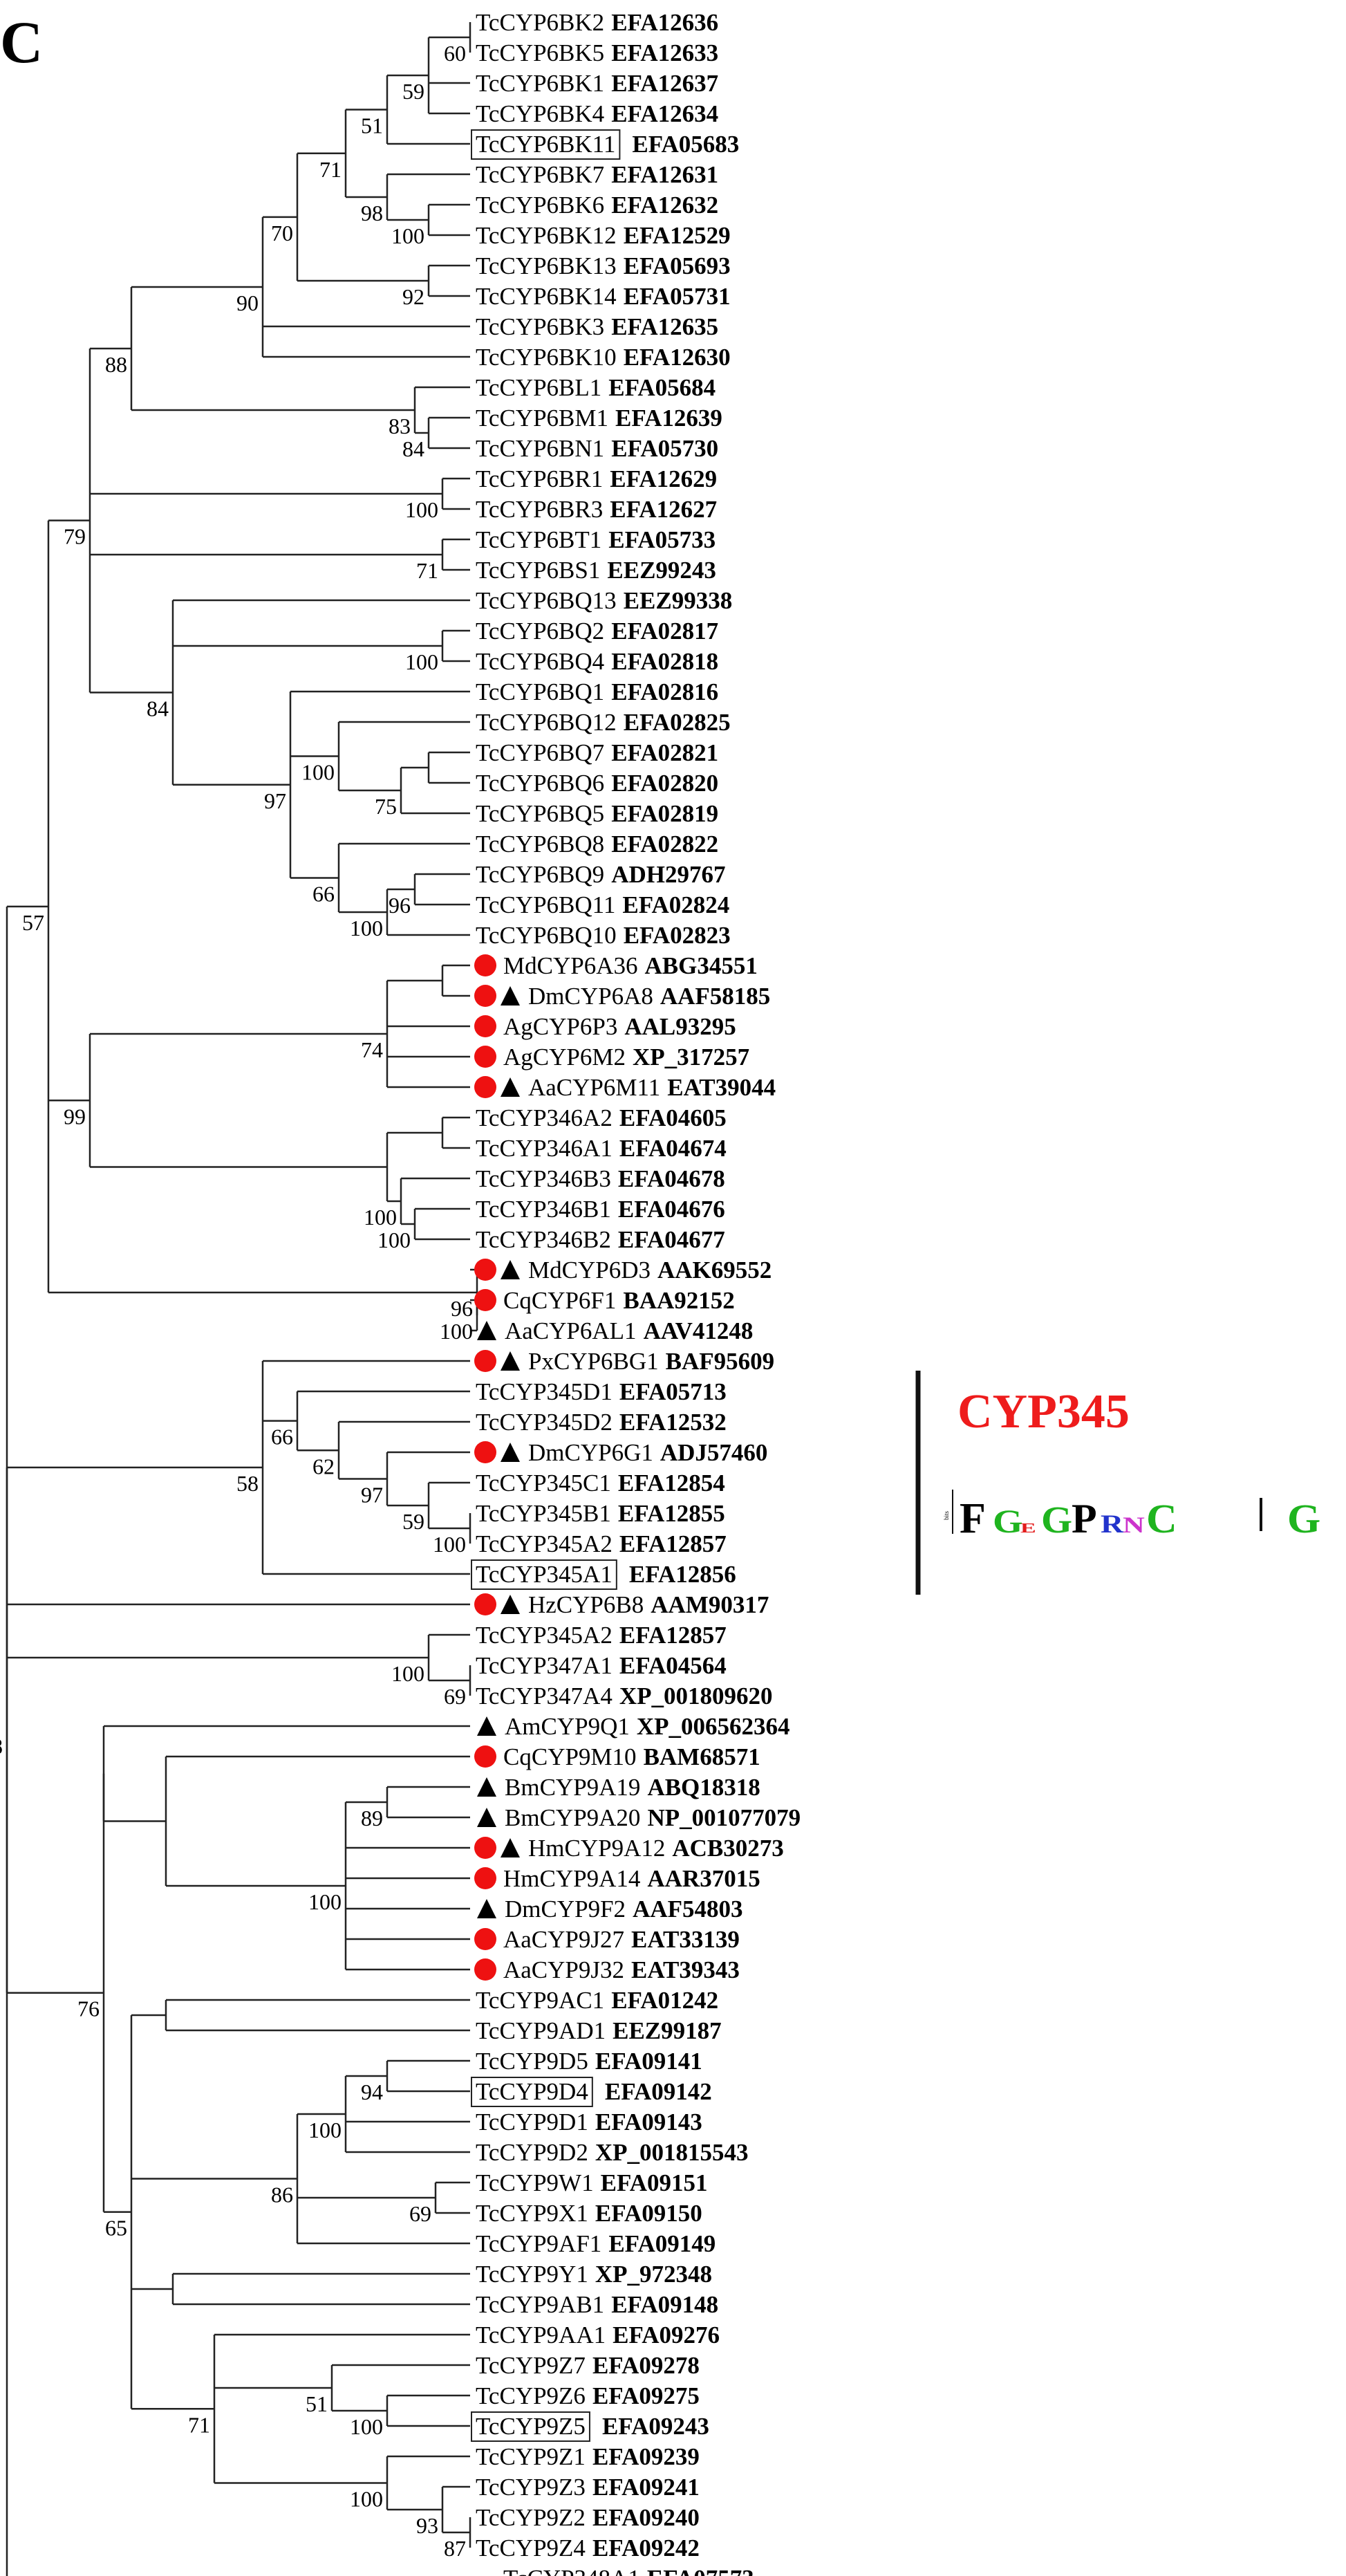 The height and width of the screenshot is (2576, 1346). I want to click on support-value: 86, so click(282, 2195).